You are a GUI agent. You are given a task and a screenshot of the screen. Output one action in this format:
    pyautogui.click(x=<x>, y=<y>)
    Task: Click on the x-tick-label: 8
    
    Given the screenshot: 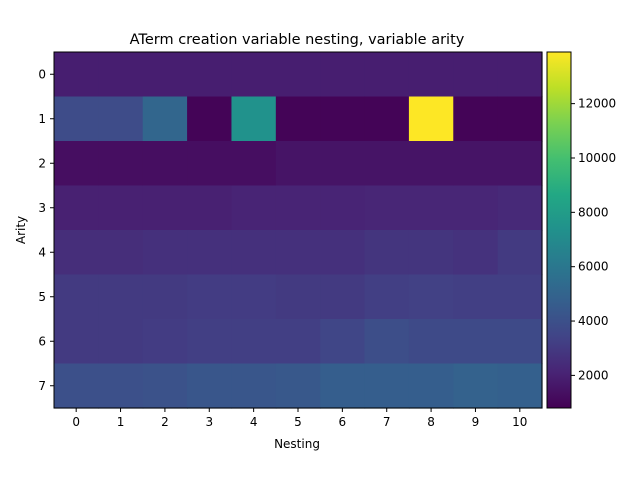 What is the action you would take?
    pyautogui.click(x=431, y=422)
    